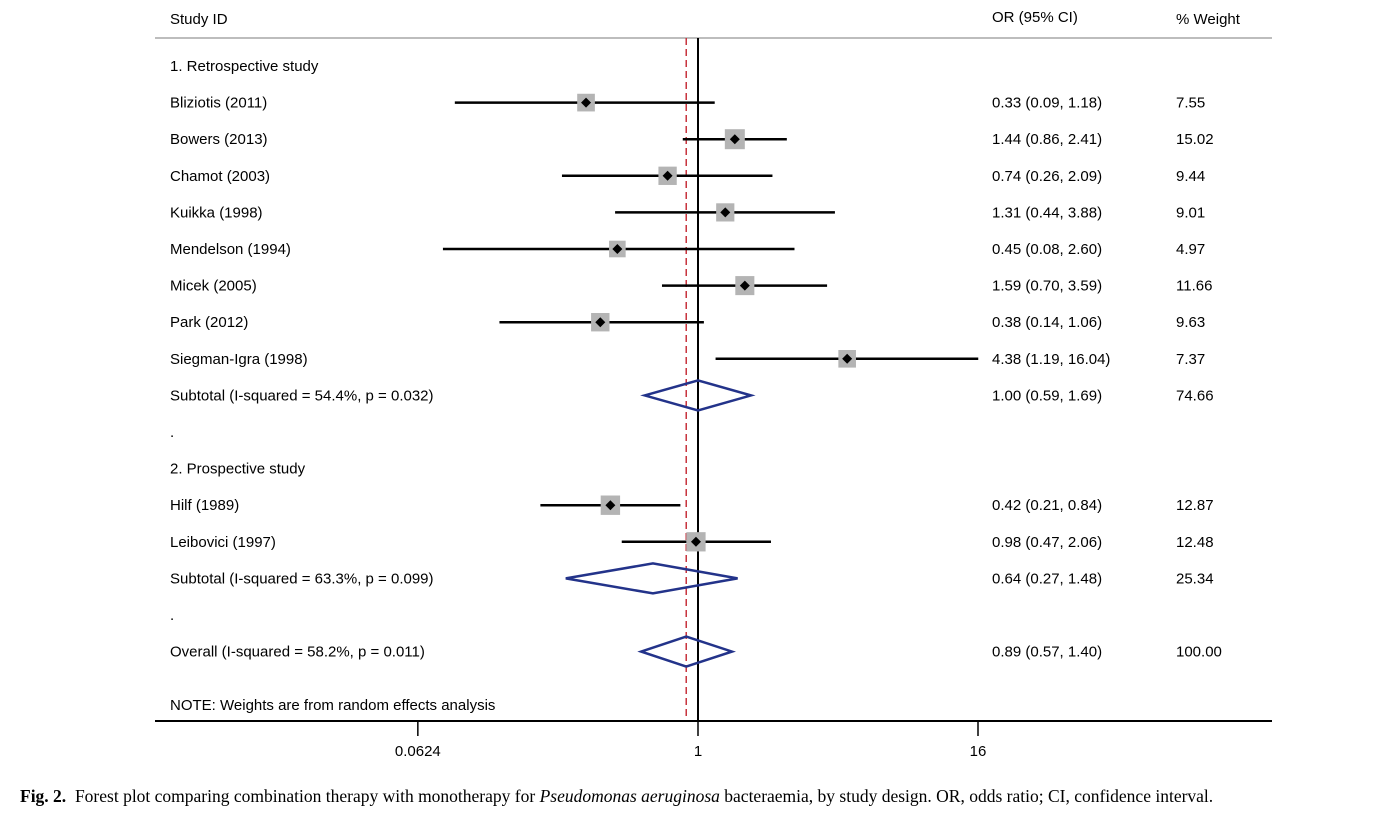  Describe the element at coordinates (1047, 652) in the screenshot. I see `or-ci-value: 0.89 (0.57, 1.40)` at that location.